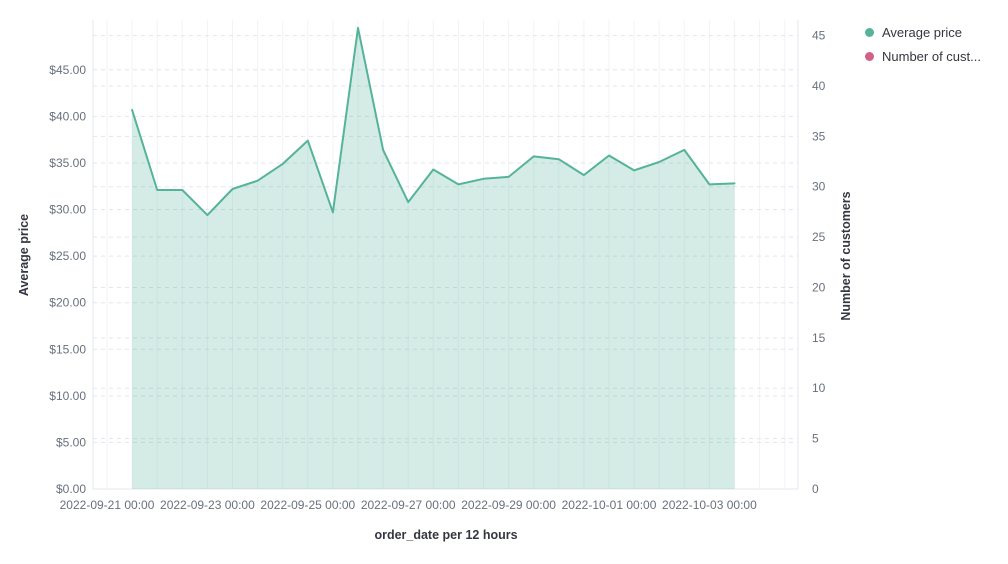 The height and width of the screenshot is (564, 1008). What do you see at coordinates (207, 505) in the screenshot?
I see `x-tick-label: 2022-09-23 00:00` at bounding box center [207, 505].